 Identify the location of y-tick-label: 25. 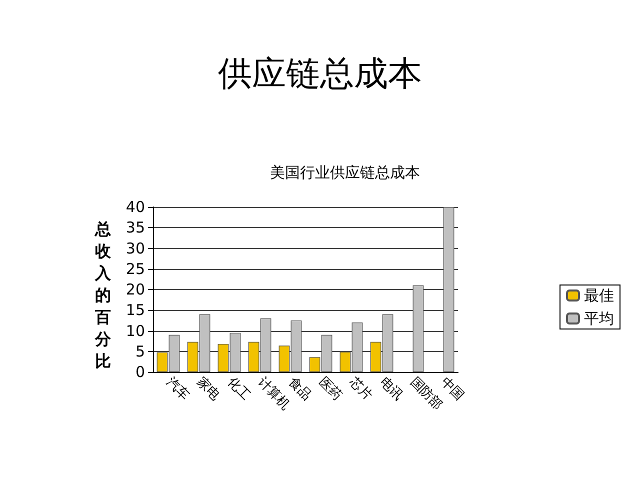
(135, 269).